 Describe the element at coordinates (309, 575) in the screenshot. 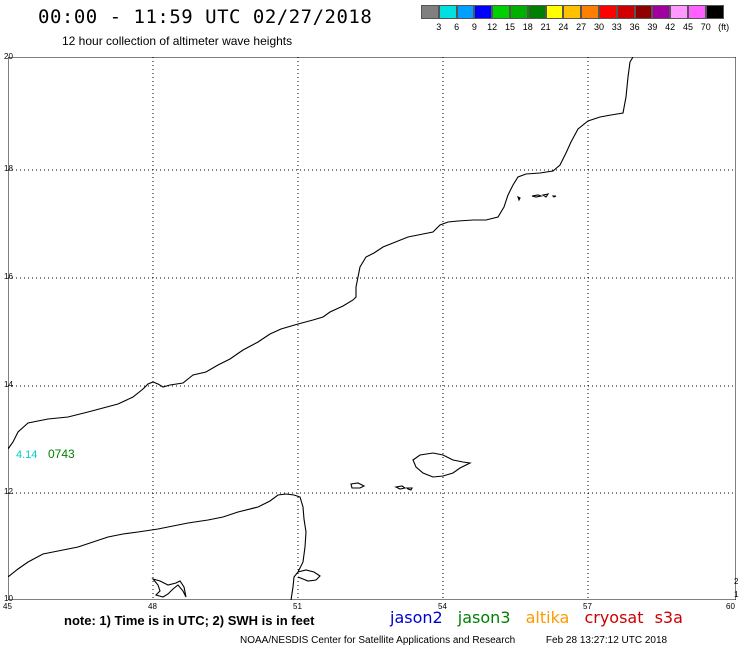

I see `somalia-cape` at that location.